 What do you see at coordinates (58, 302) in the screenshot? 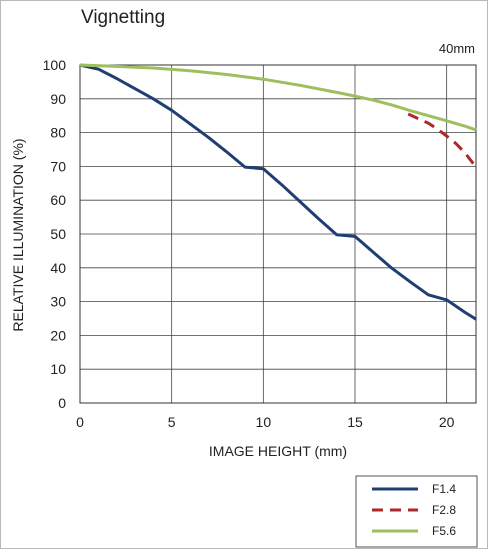
I see `y-tick-label: 30` at bounding box center [58, 302].